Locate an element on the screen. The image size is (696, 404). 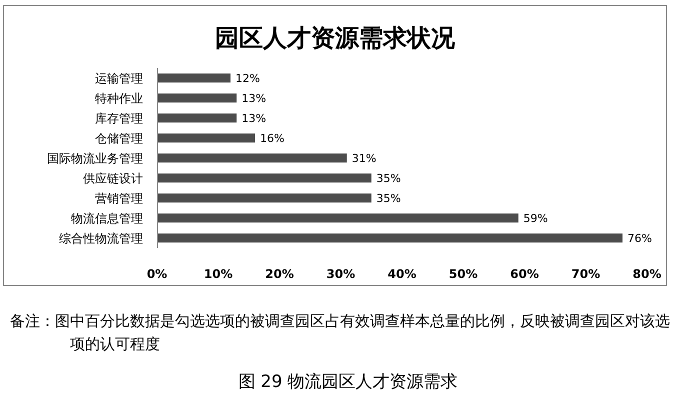
x-tick-label: 60% is located at coordinates (524, 274).